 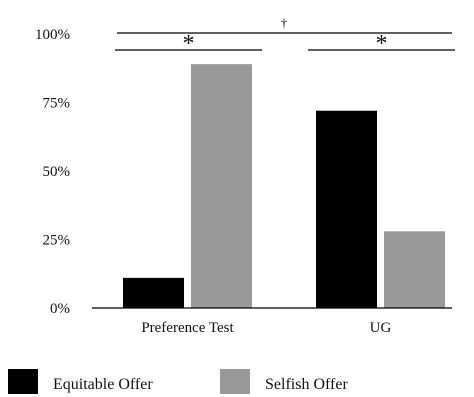 I want to click on significance-brackets: * * †, so click(x=285, y=36).